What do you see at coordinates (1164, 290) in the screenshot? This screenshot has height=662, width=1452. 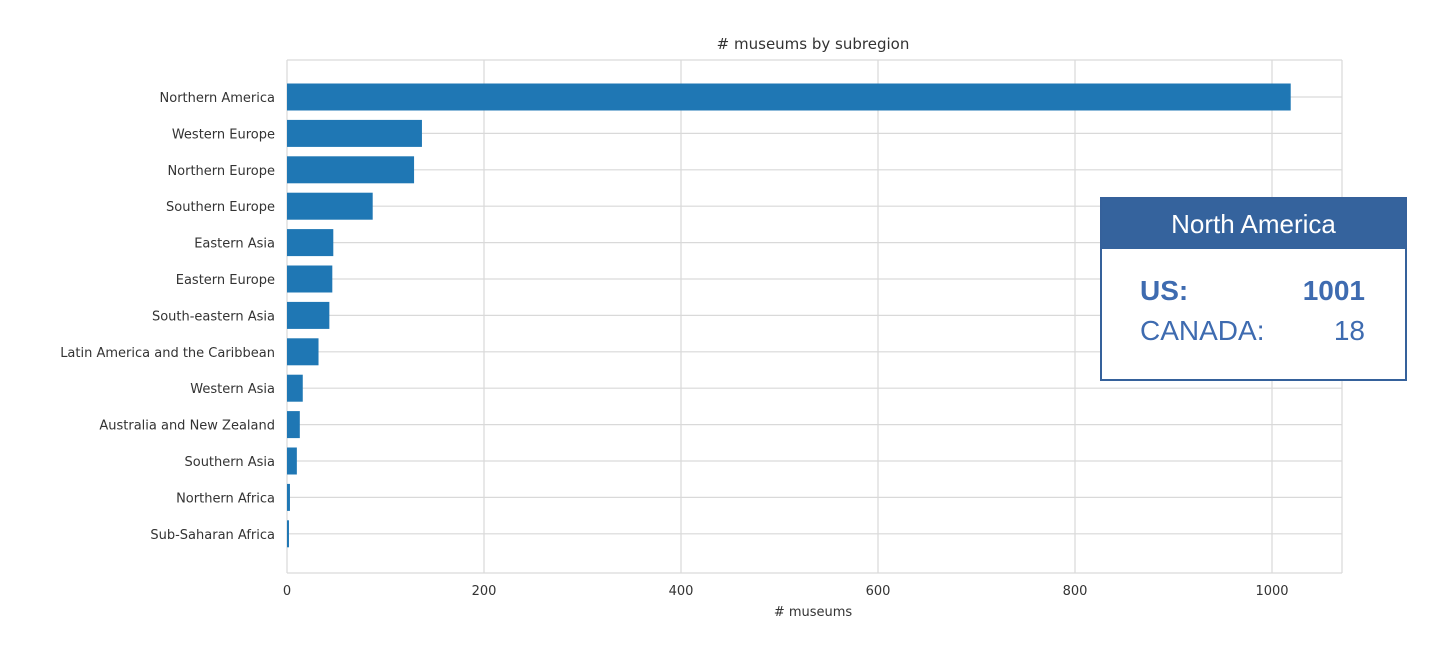 I see `callout-us-label: US:` at bounding box center [1164, 290].